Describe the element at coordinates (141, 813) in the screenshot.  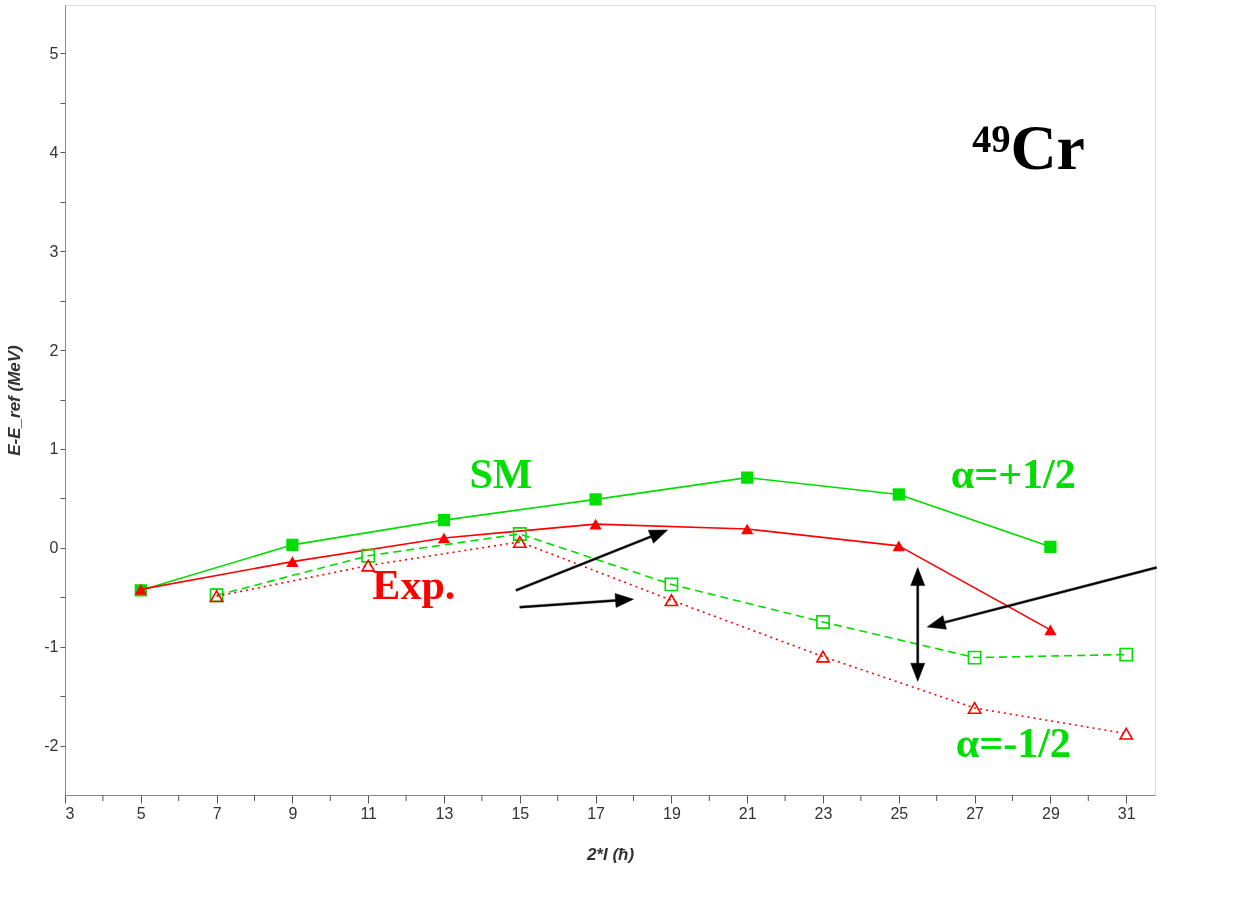
I see `x-tick-label: 5` at that location.